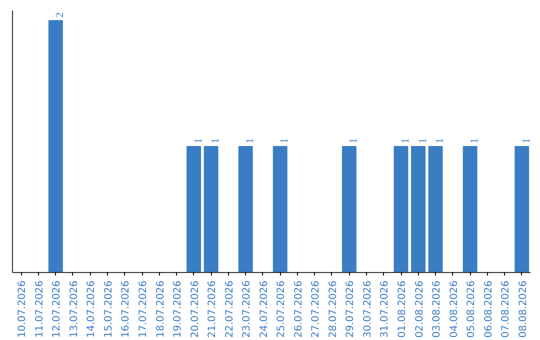 The image size is (540, 340). I want to click on x-tick-label: 27.07.2026, so click(316, 309).